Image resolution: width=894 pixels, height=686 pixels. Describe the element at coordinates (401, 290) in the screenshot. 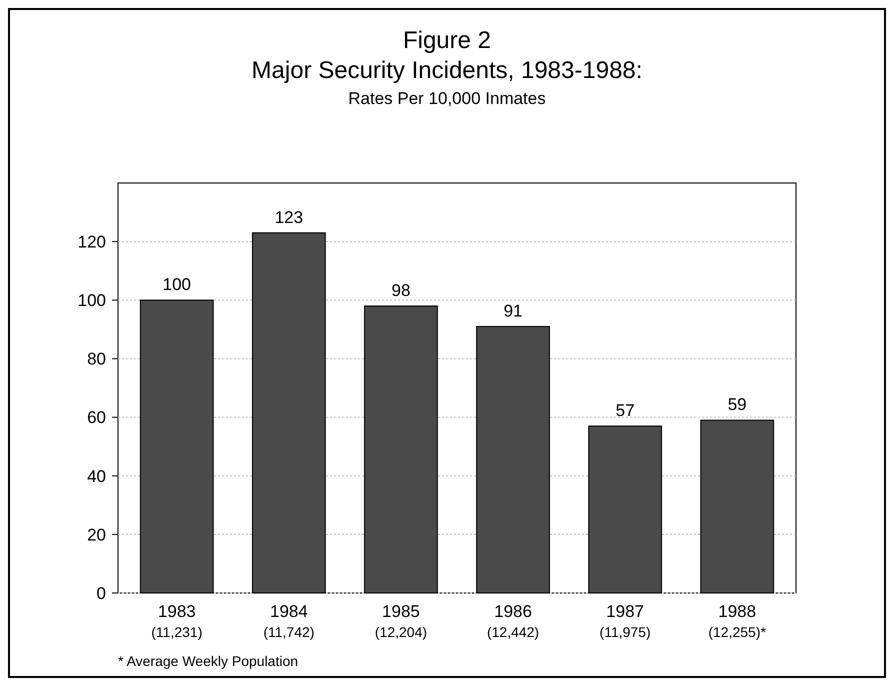

I see `data-label: 98` at that location.